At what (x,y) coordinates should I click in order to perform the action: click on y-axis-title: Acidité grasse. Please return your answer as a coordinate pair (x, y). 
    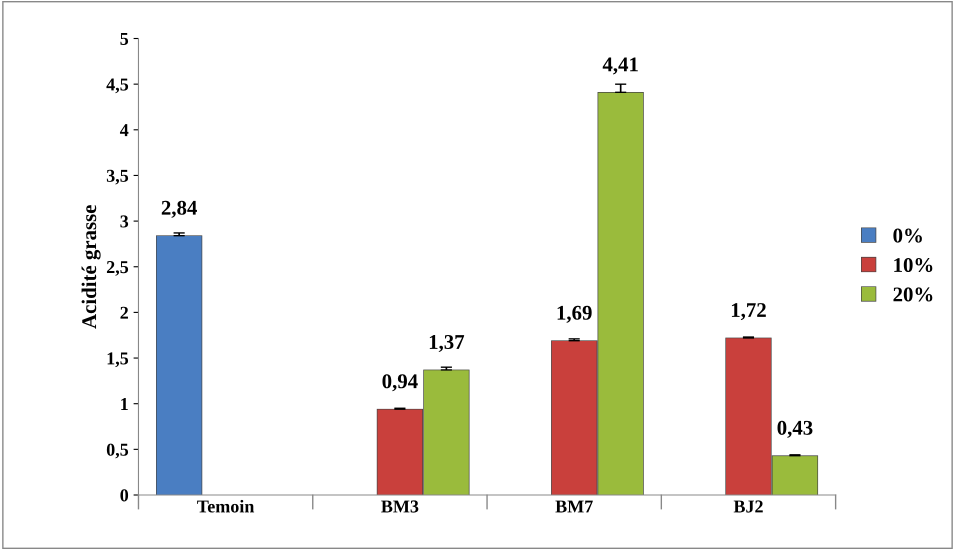
    Looking at the image, I should click on (91, 267).